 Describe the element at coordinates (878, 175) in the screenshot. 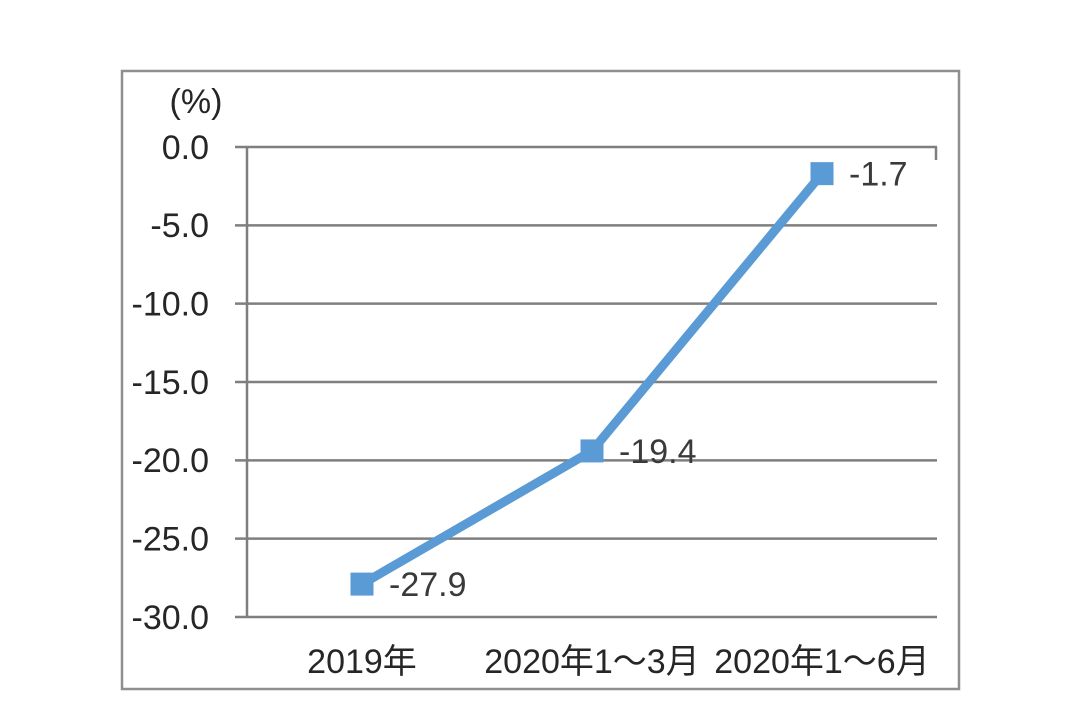

I see `data-point-label: -1.7` at that location.